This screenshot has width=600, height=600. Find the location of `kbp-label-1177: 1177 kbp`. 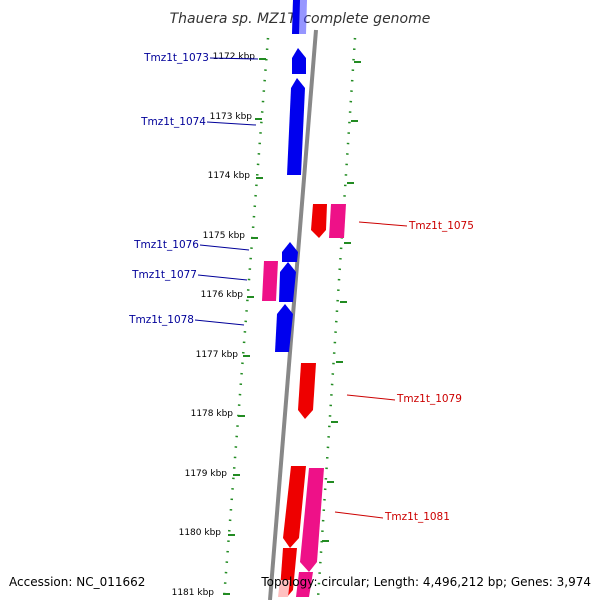

kbp-label-1177: 1177 kbp is located at coordinates (217, 355).